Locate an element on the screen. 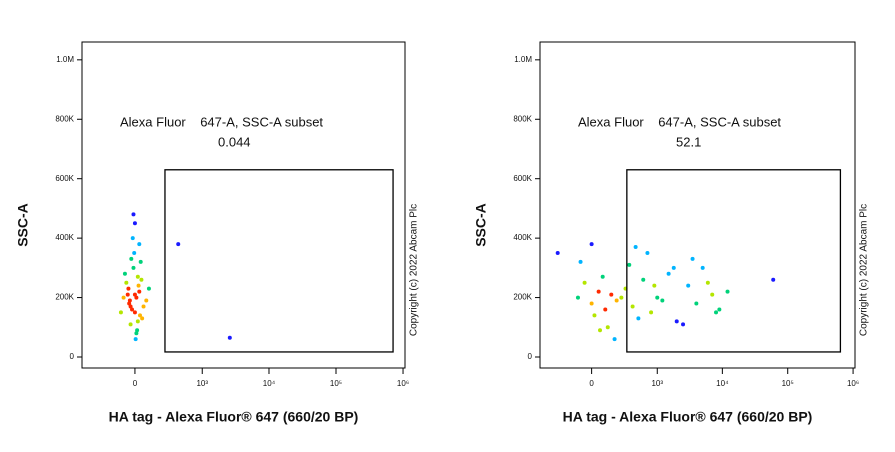 The width and height of the screenshot is (895, 452). y-tick-label: 0 is located at coordinates (530, 356).